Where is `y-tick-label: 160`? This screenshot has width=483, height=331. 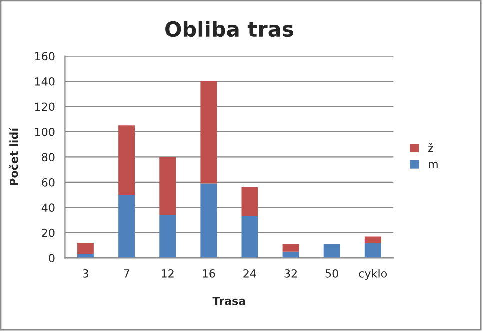 y-tick-label: 160 is located at coordinates (45, 56).